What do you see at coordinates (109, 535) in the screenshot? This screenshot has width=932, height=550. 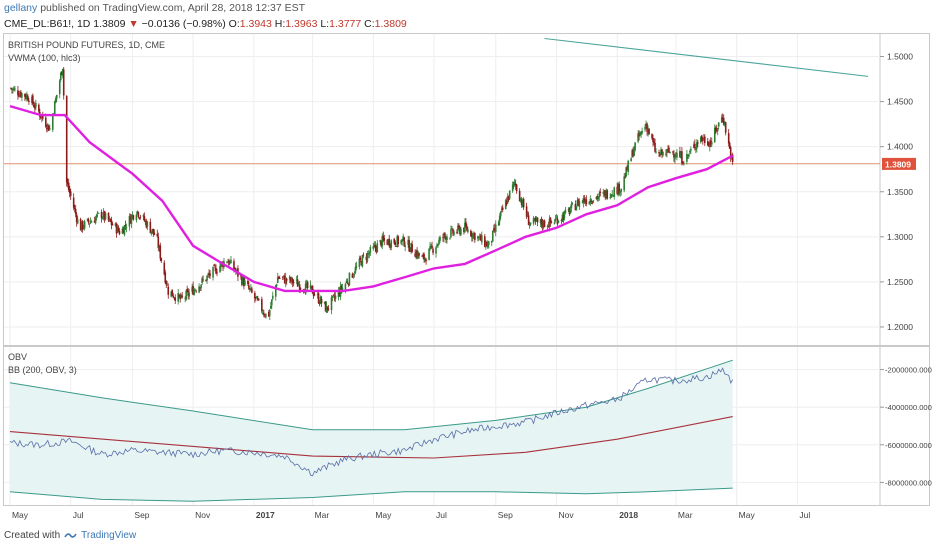 I see `tradingview-link: TradingView` at bounding box center [109, 535].